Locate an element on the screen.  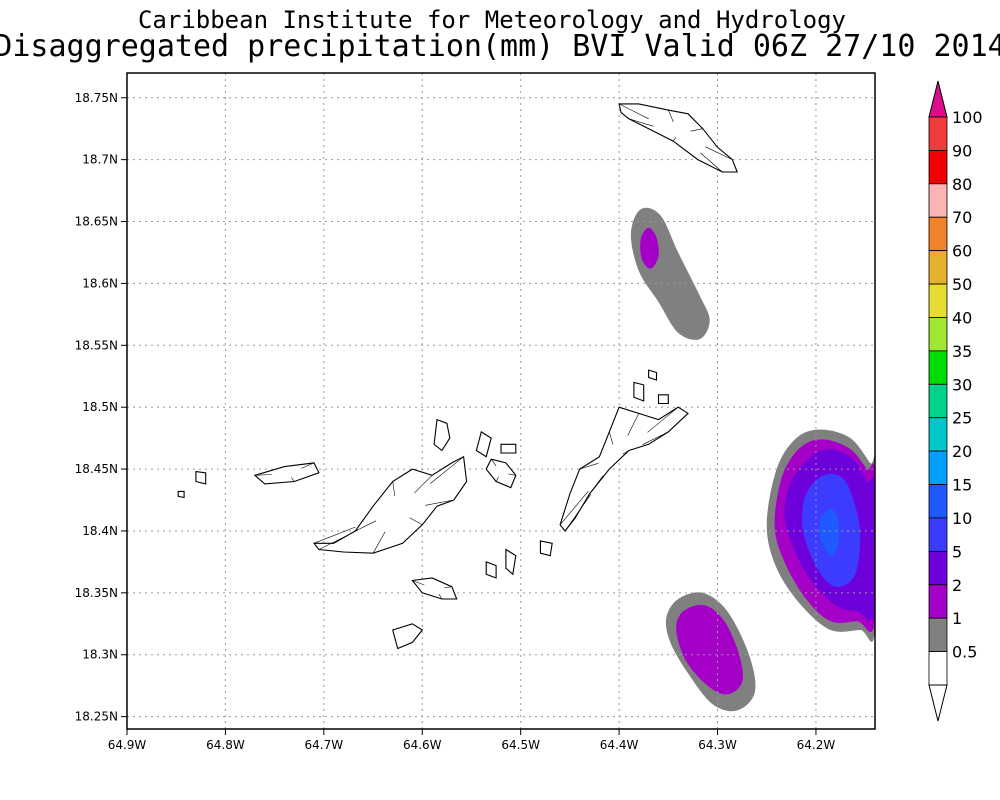
precip-band-15mm is located at coordinates (829, 532).